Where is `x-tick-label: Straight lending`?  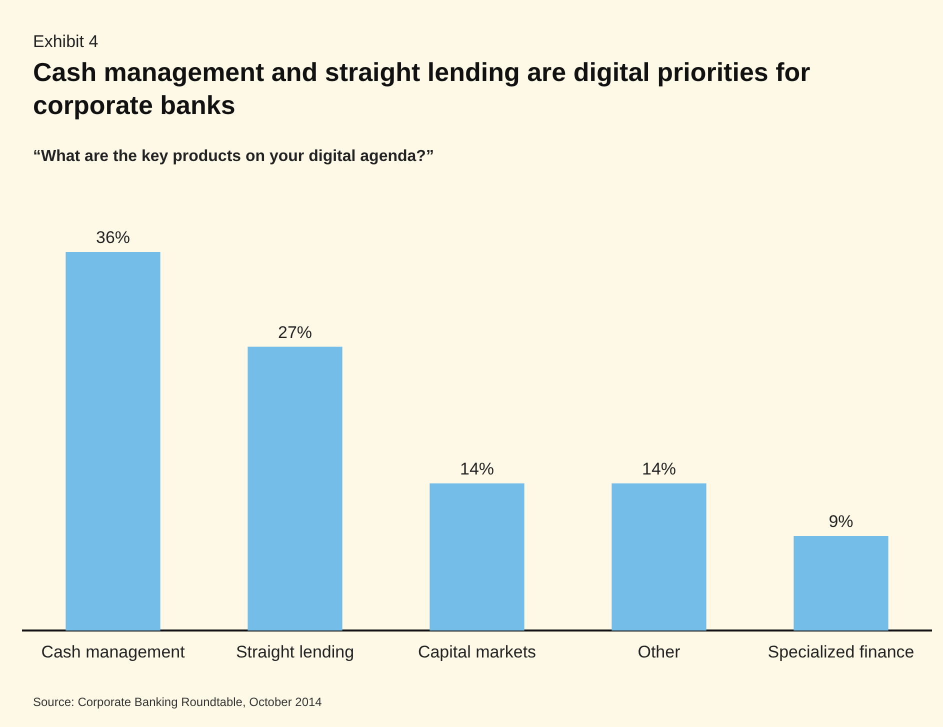 x-tick-label: Straight lending is located at coordinates (295, 652).